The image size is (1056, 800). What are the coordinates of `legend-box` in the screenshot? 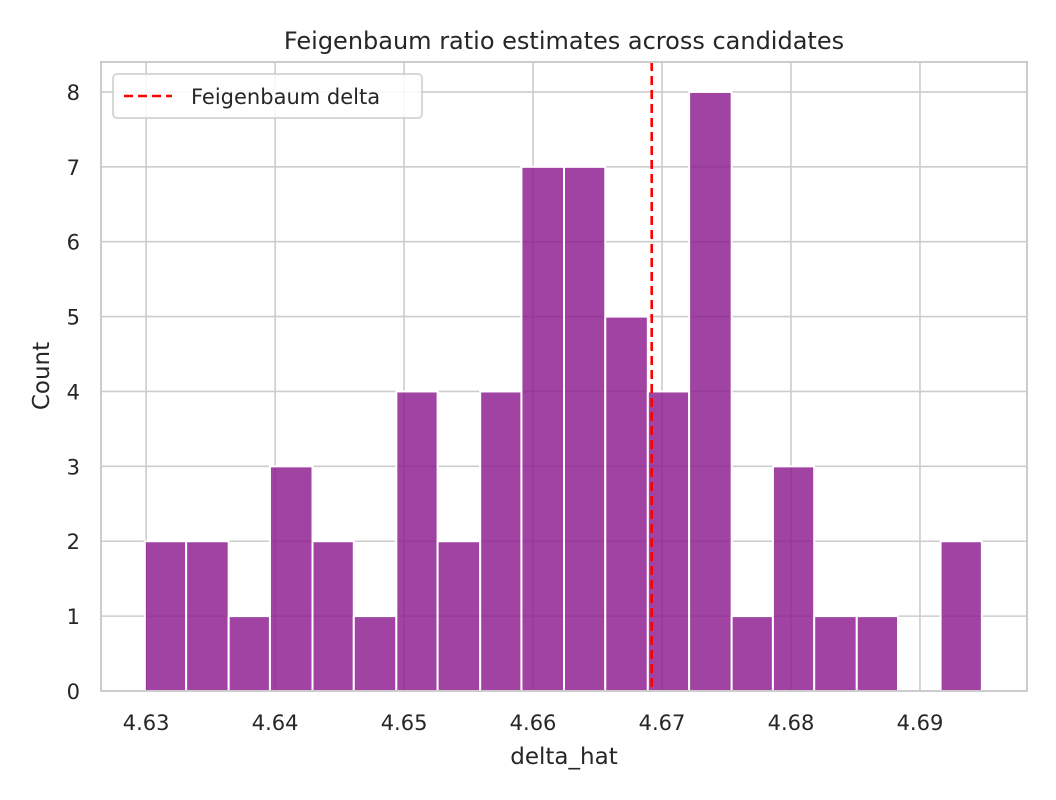 It's located at (267, 96).